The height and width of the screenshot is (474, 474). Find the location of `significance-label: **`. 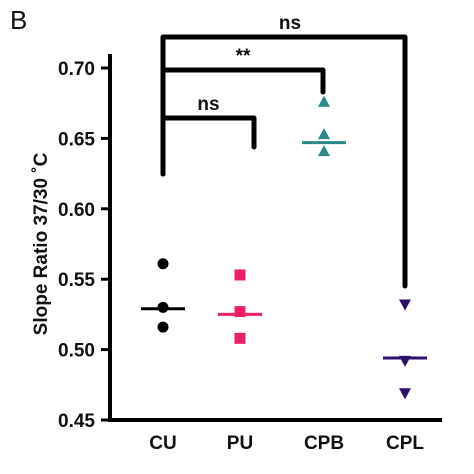

significance-label: ** is located at coordinates (243, 56).